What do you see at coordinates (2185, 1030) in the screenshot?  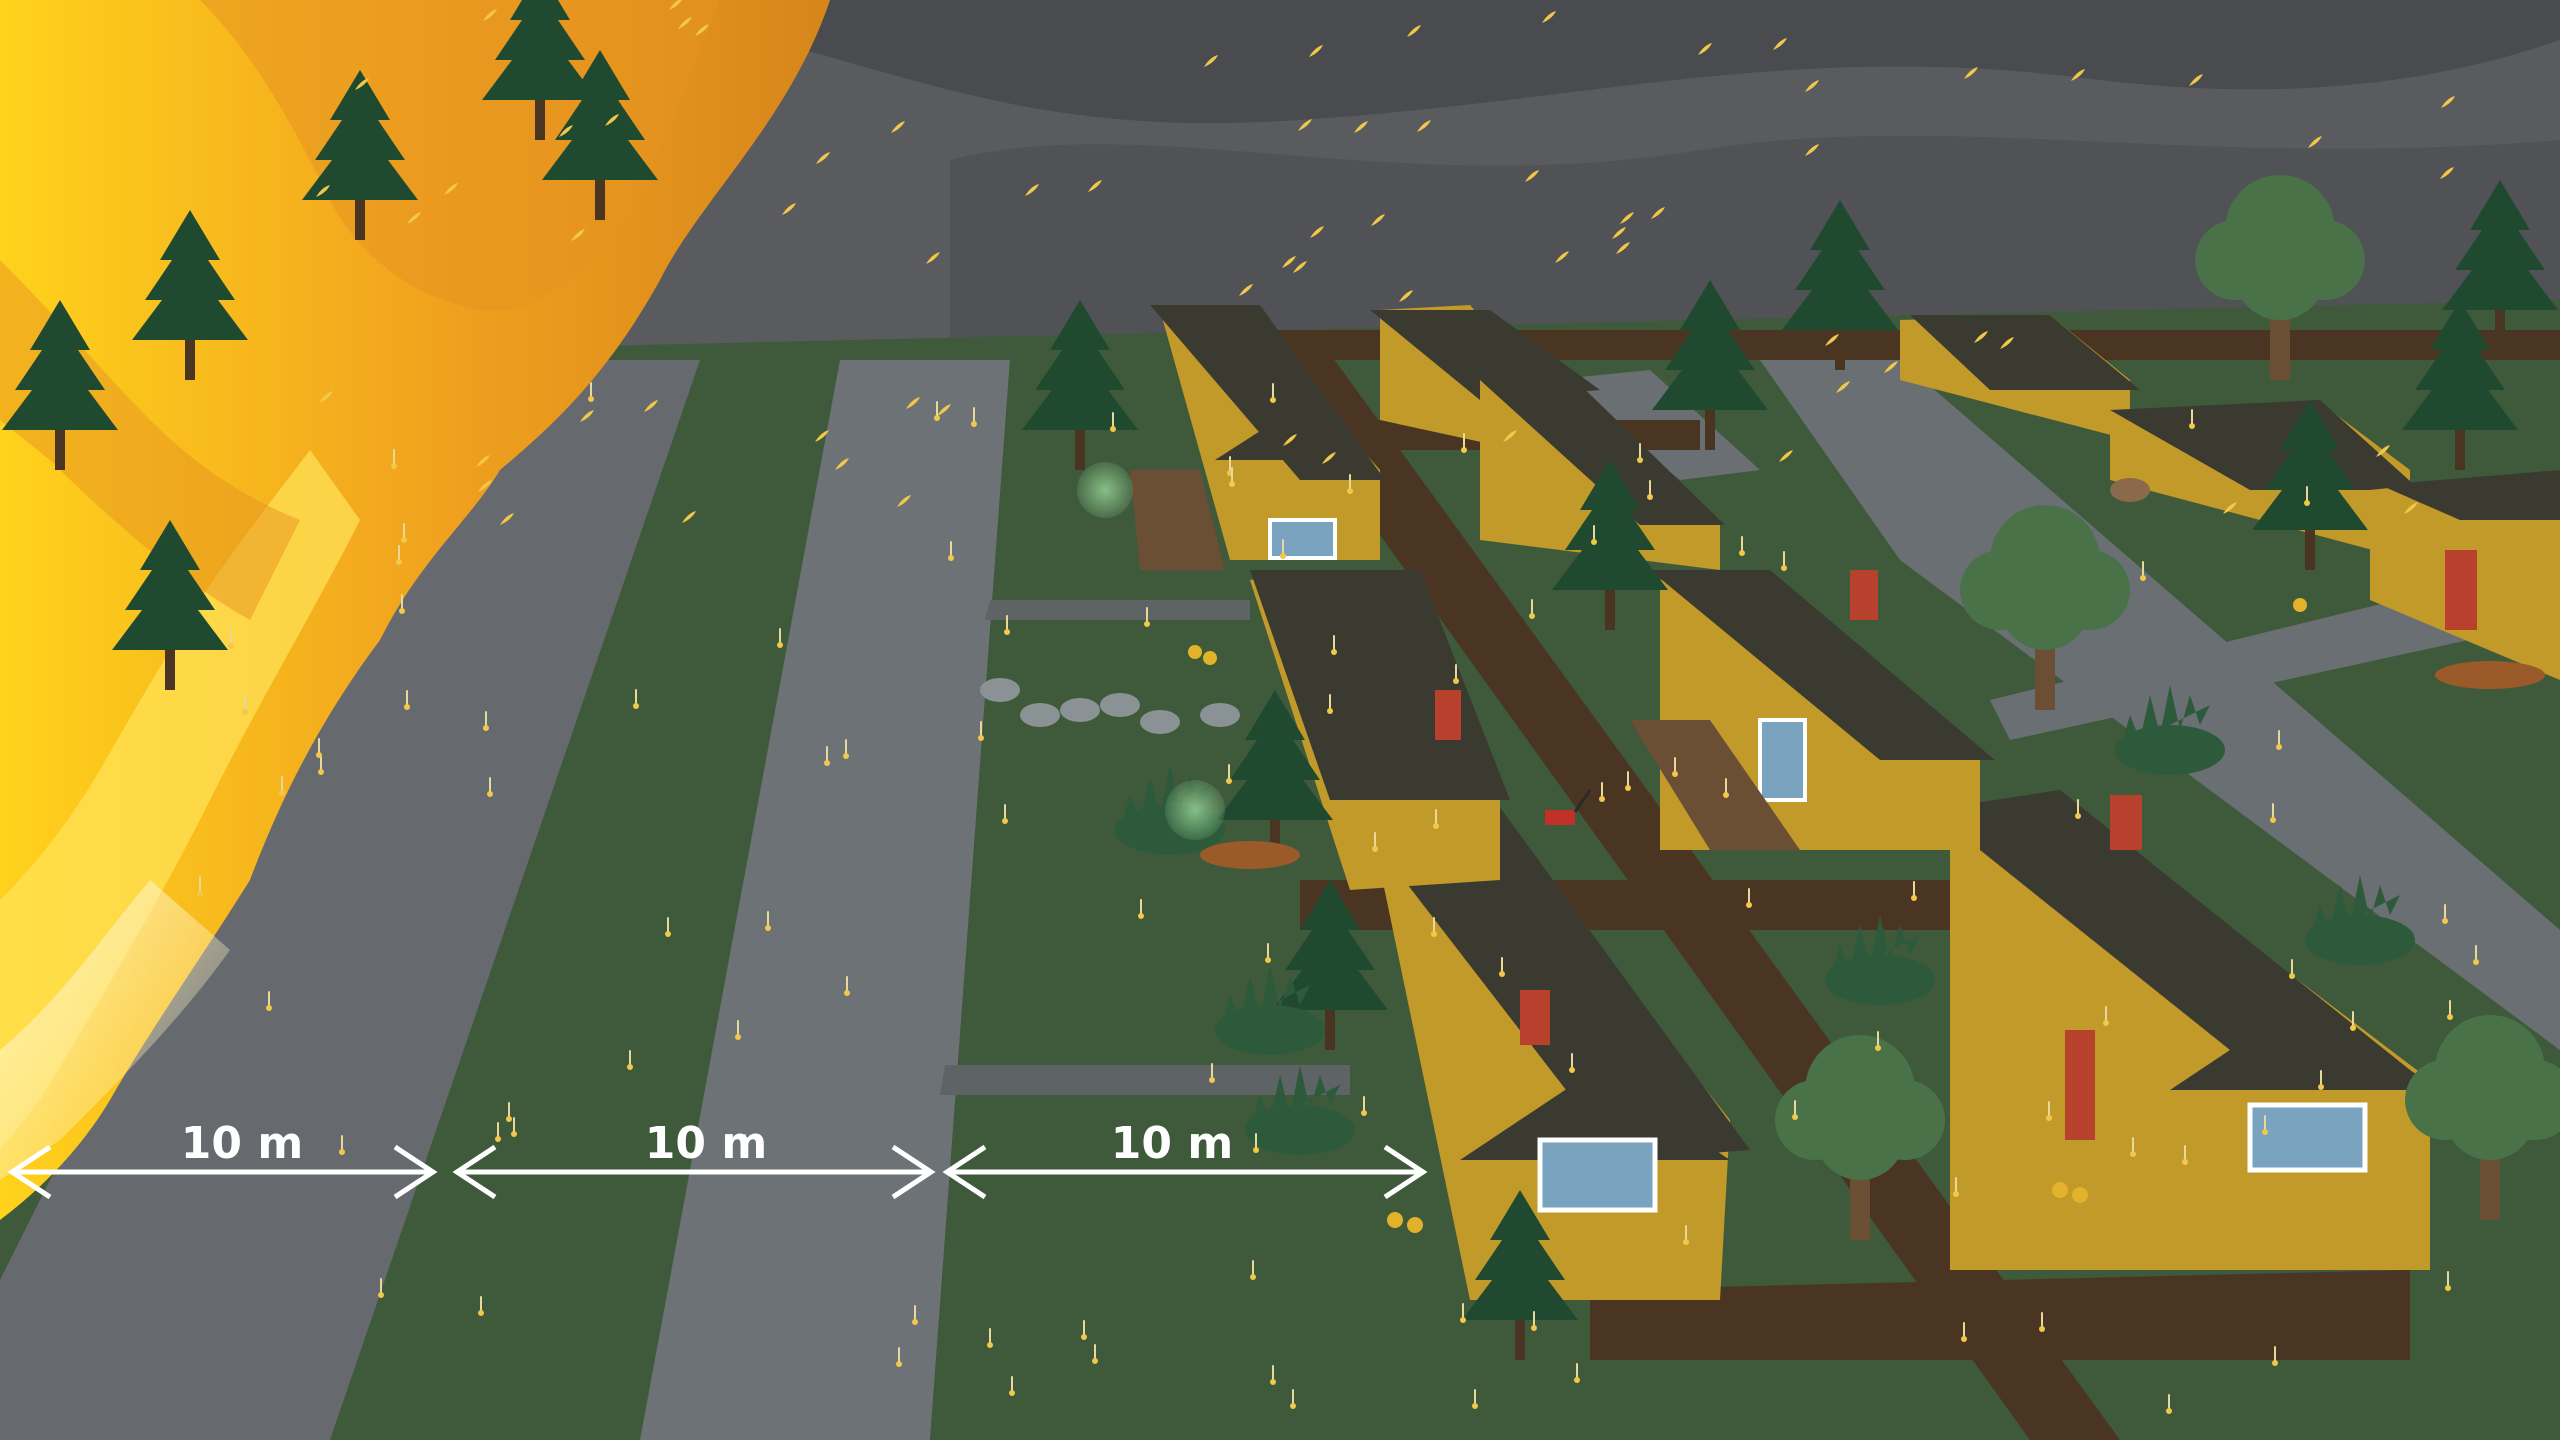 I see `house-front-right` at bounding box center [2185, 1030].